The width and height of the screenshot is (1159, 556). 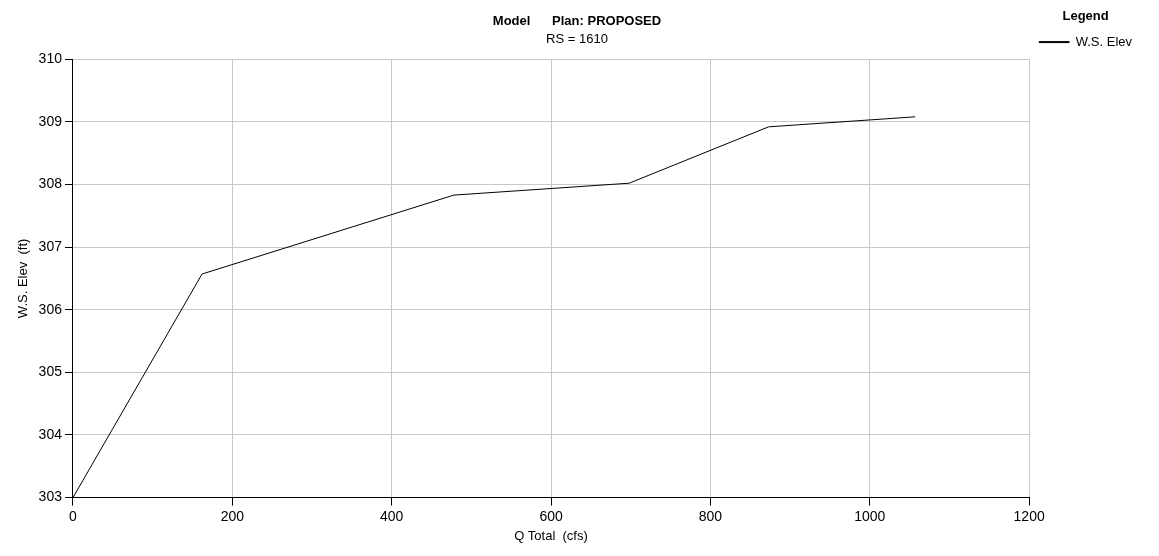 What do you see at coordinates (50, 433) in the screenshot?
I see `y-tick-label: 304` at bounding box center [50, 433].